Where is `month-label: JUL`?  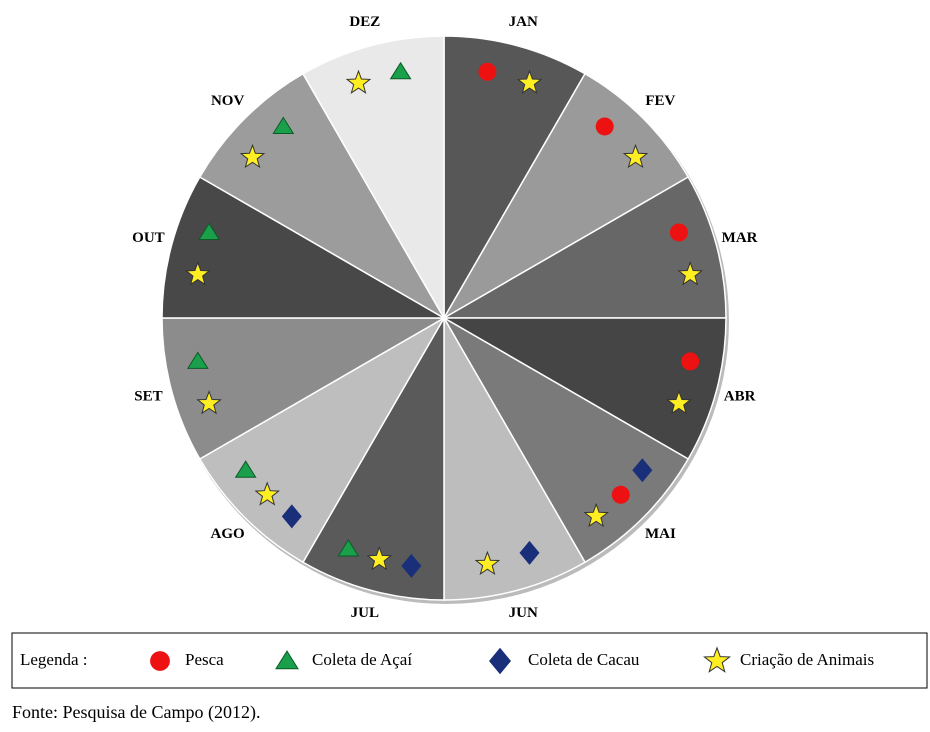
month-label: JUL is located at coordinates (365, 613).